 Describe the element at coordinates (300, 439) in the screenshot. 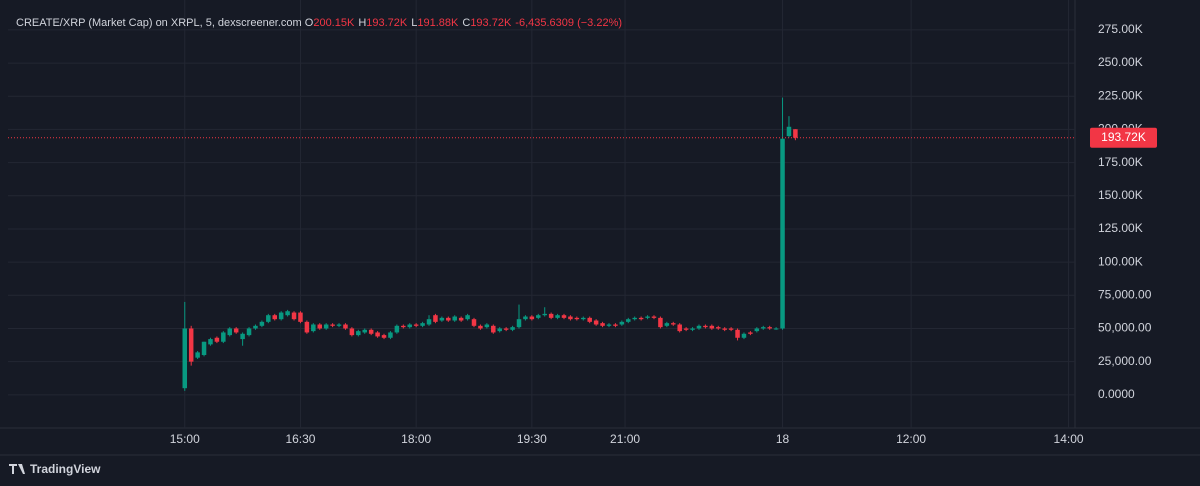

I see `x-tick-label: 16:30` at that location.